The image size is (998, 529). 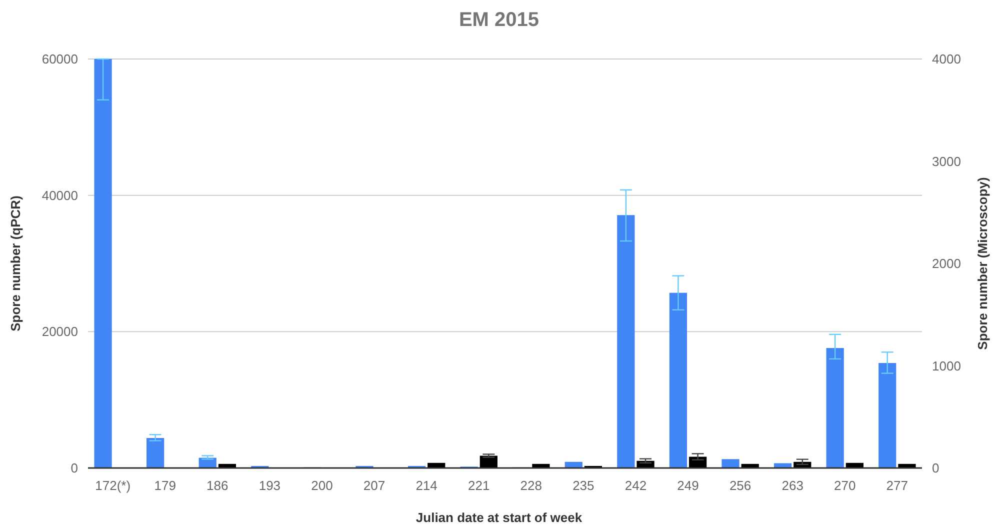 What do you see at coordinates (60, 332) in the screenshot?
I see `y-tick-label: 20000` at bounding box center [60, 332].